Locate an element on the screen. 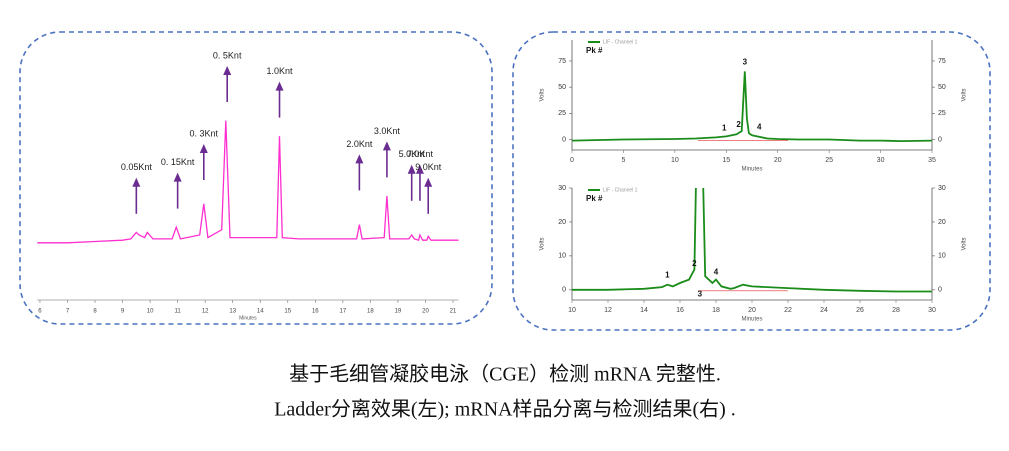 The width and height of the screenshot is (1009, 451). y-tick-label: 75 is located at coordinates (562, 61).